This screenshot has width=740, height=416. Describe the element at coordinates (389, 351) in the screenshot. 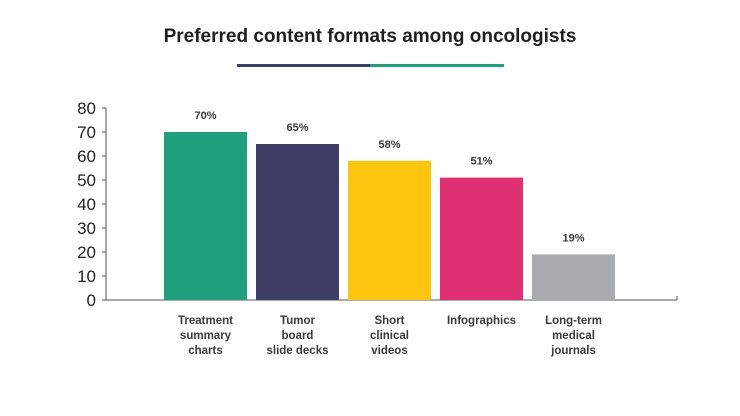

I see `category-label-line: videos` at that location.